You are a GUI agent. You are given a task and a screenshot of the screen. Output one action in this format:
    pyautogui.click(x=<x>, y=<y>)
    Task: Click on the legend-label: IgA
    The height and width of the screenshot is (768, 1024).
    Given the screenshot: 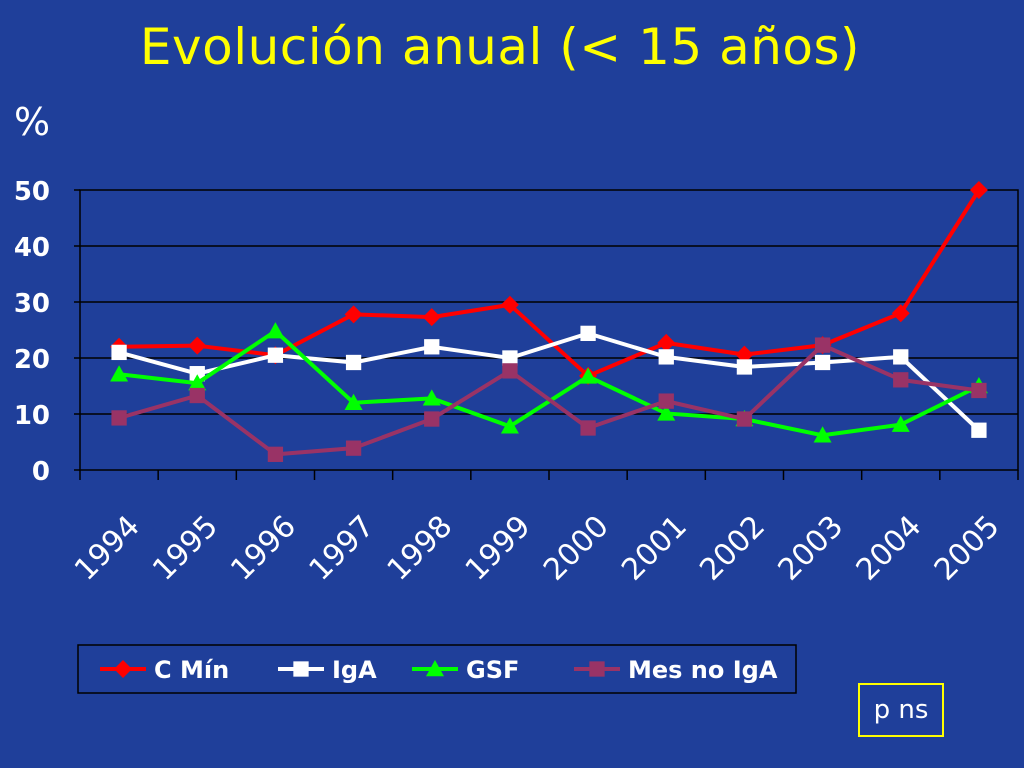 What is the action you would take?
    pyautogui.click(x=354, y=670)
    